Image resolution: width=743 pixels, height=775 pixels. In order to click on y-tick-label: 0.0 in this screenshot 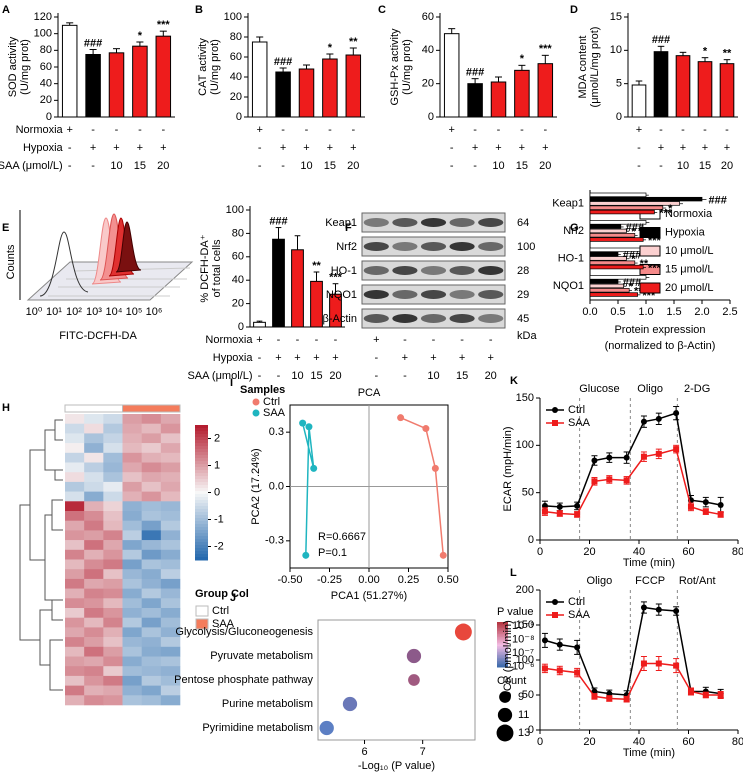, I will do `click(276, 486)`.